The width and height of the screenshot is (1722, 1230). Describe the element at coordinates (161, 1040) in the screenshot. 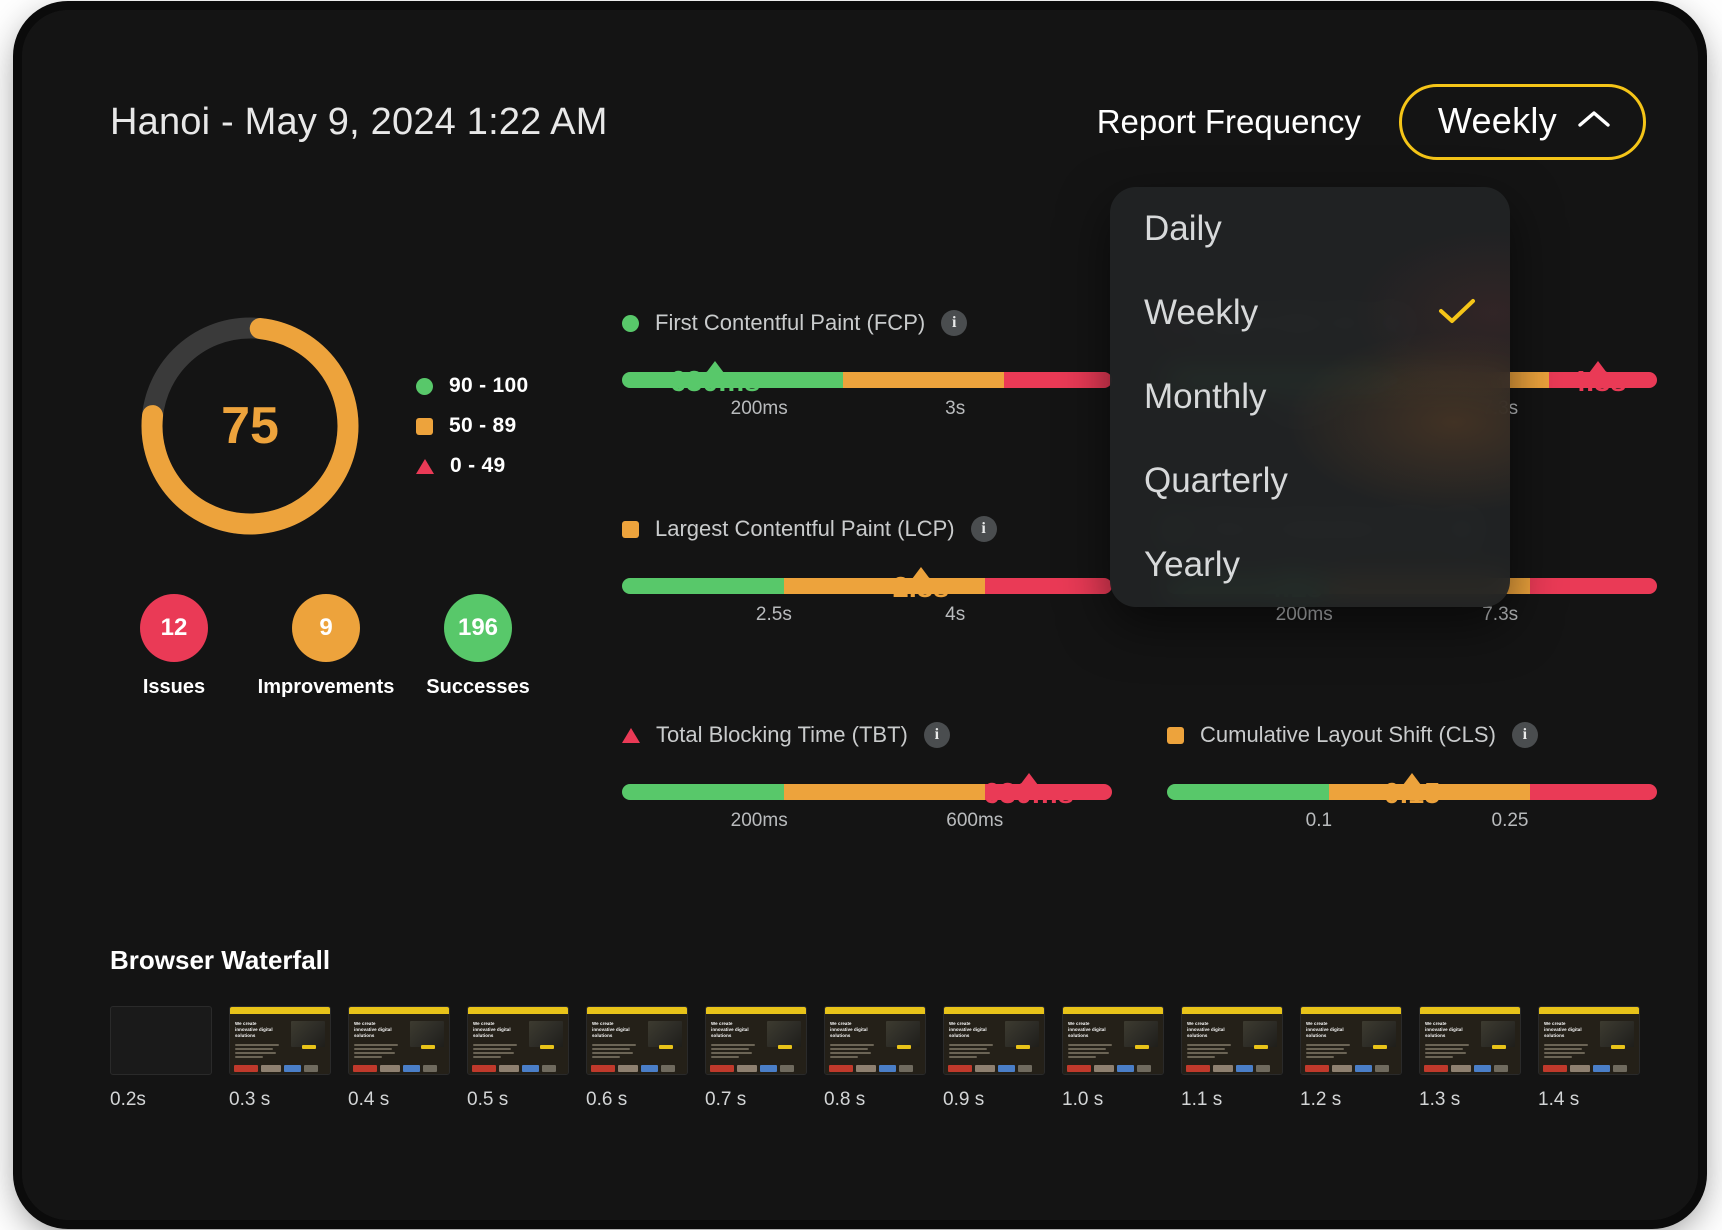

I see `waterfall-thumbnail` at that location.